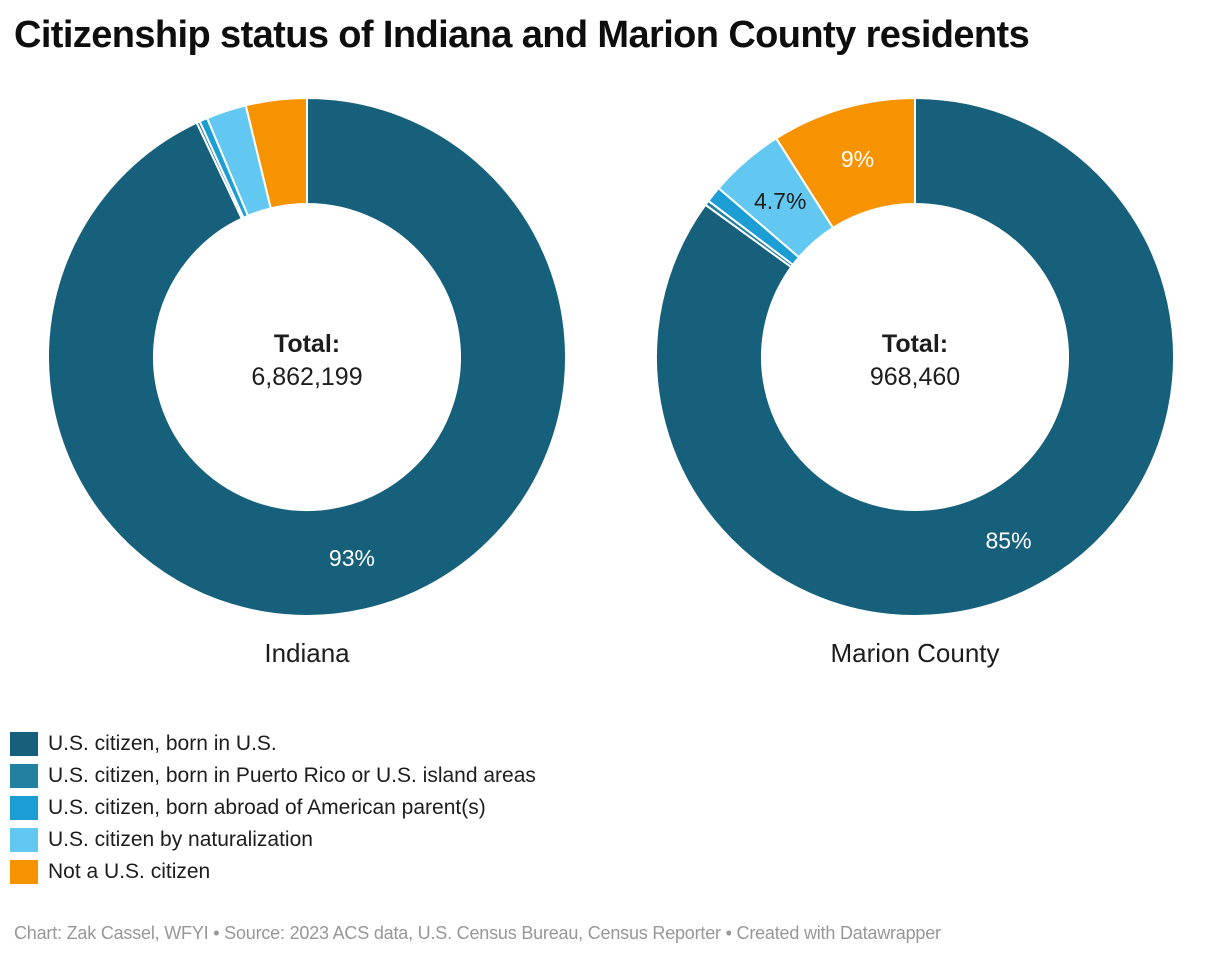  What do you see at coordinates (24, 872) in the screenshot?
I see `legend-swatch-not-citizen` at bounding box center [24, 872].